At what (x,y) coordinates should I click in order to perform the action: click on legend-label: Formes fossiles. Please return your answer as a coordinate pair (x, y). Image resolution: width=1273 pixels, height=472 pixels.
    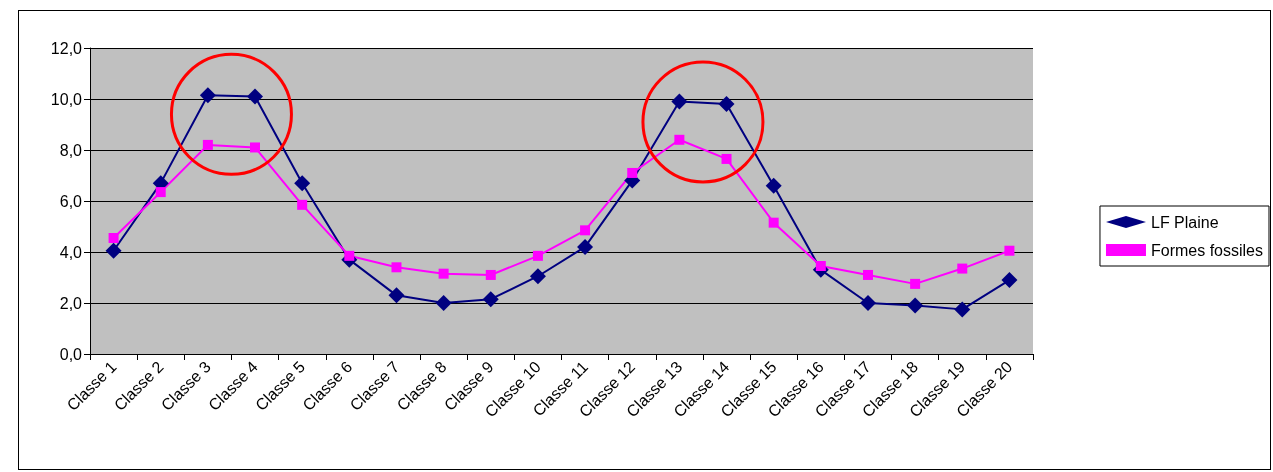
    Looking at the image, I should click on (1207, 250).